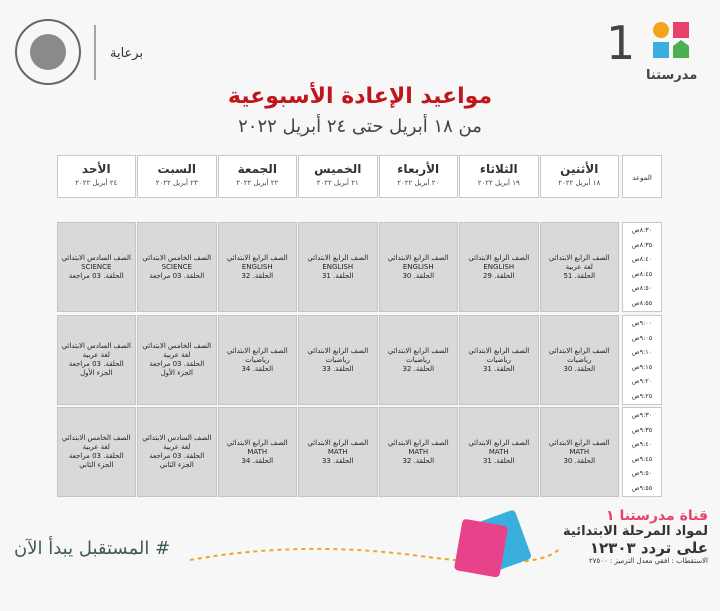  I want to click on day-name: الجمعة, so click(257, 169).